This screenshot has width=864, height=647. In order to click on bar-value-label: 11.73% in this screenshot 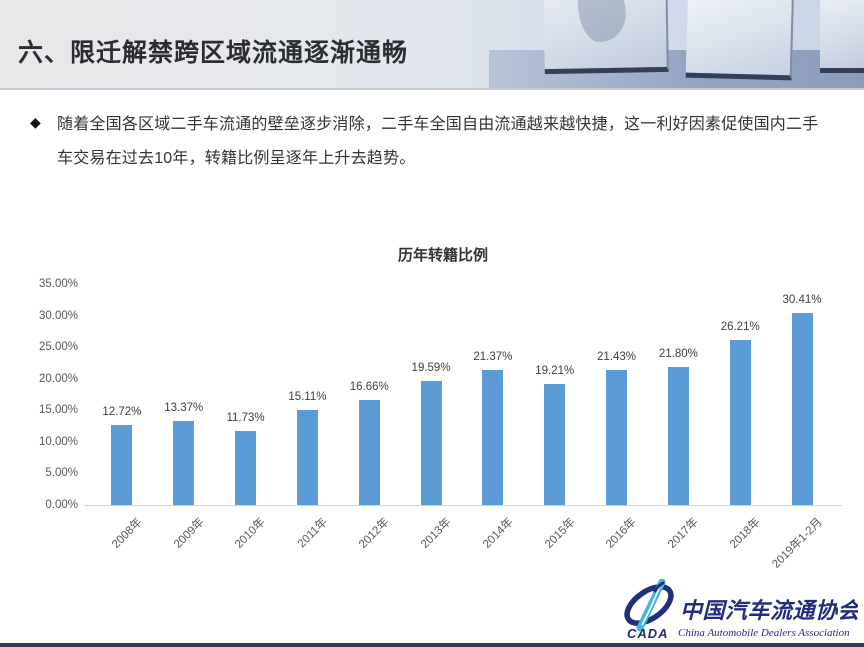, I will do `click(245, 417)`.